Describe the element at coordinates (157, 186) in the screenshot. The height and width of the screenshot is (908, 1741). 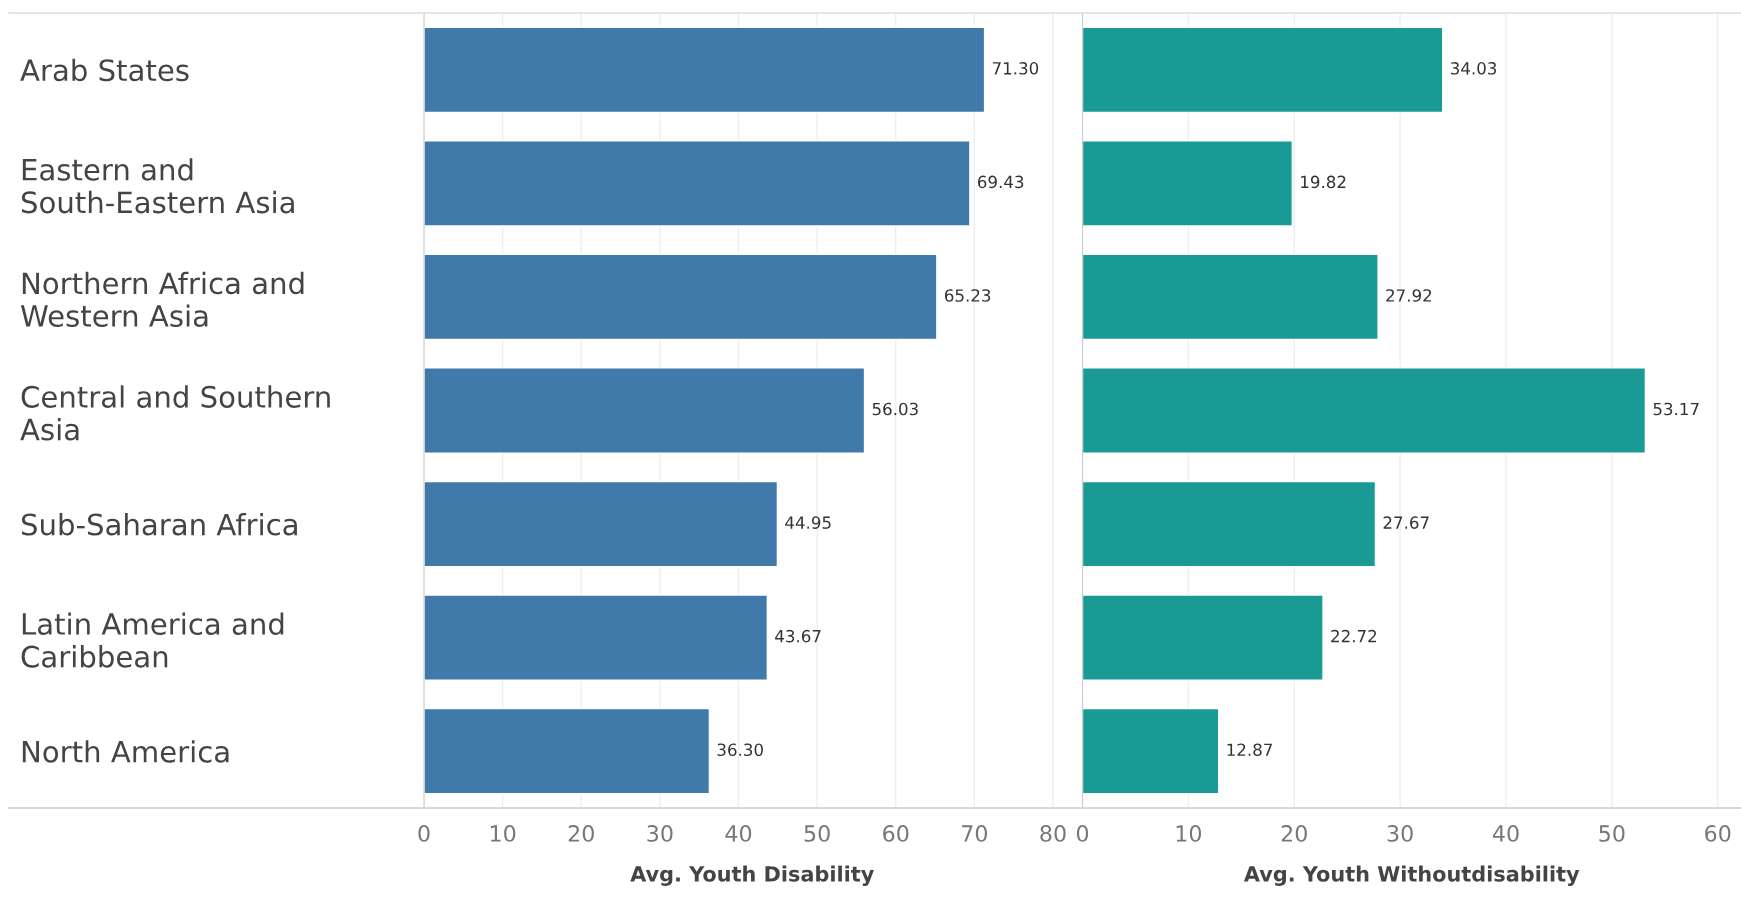
I see `y-tick-label: Eastern and South-Eastern Asia` at that location.